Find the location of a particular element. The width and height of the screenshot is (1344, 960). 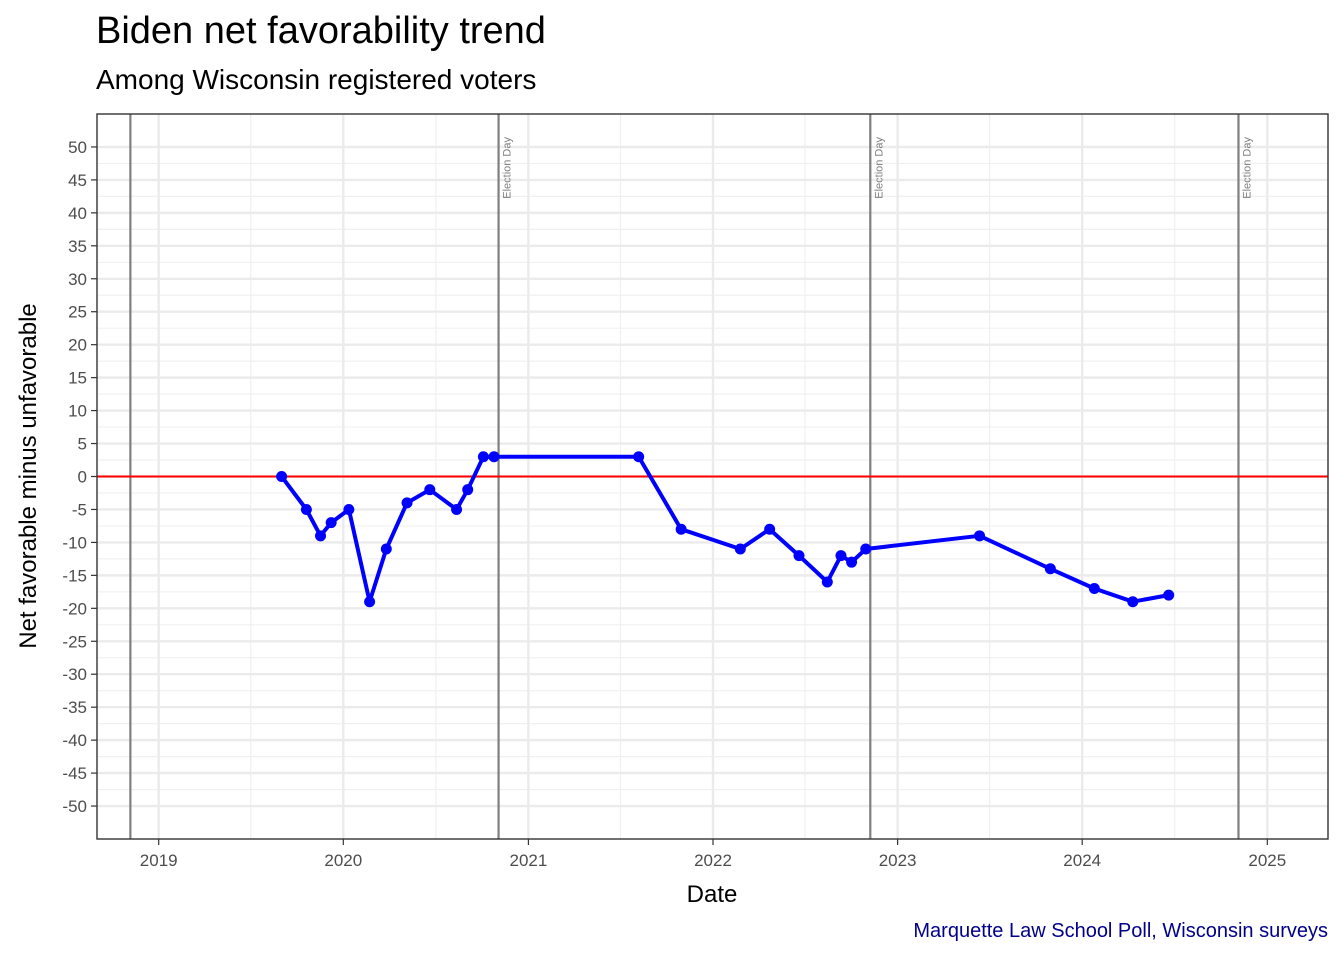

y-tick-label: 20 is located at coordinates (77, 345).